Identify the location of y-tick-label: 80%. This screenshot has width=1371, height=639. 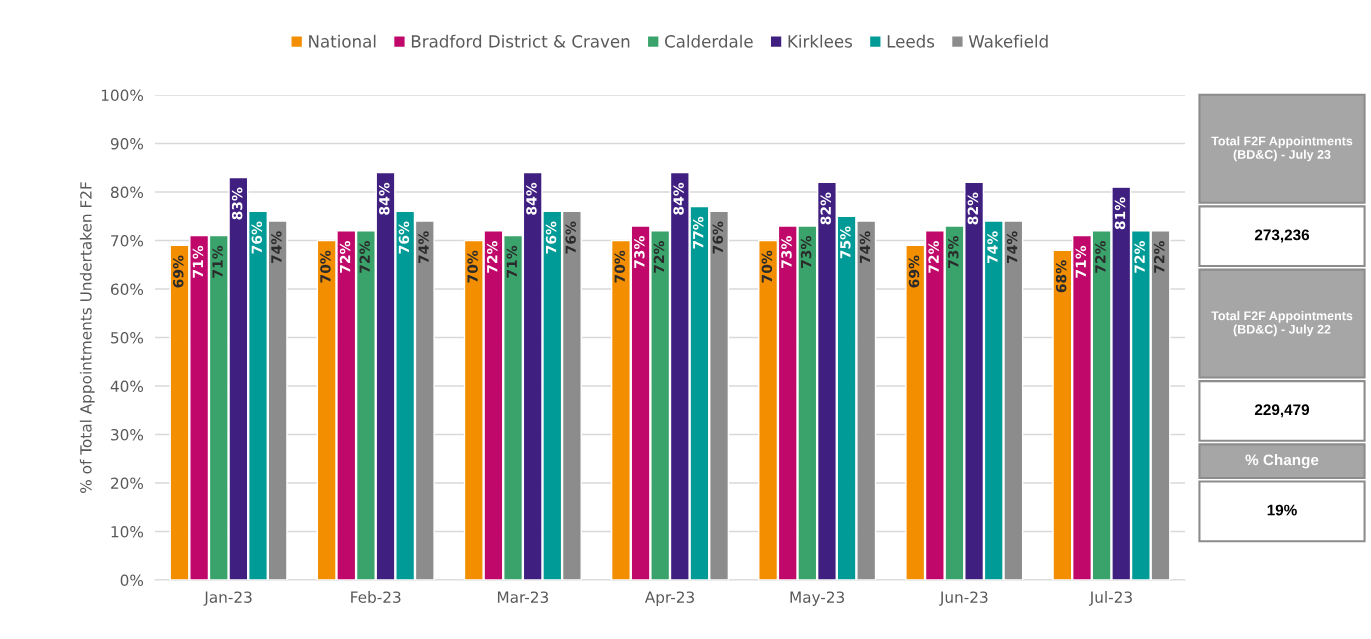
(127, 192).